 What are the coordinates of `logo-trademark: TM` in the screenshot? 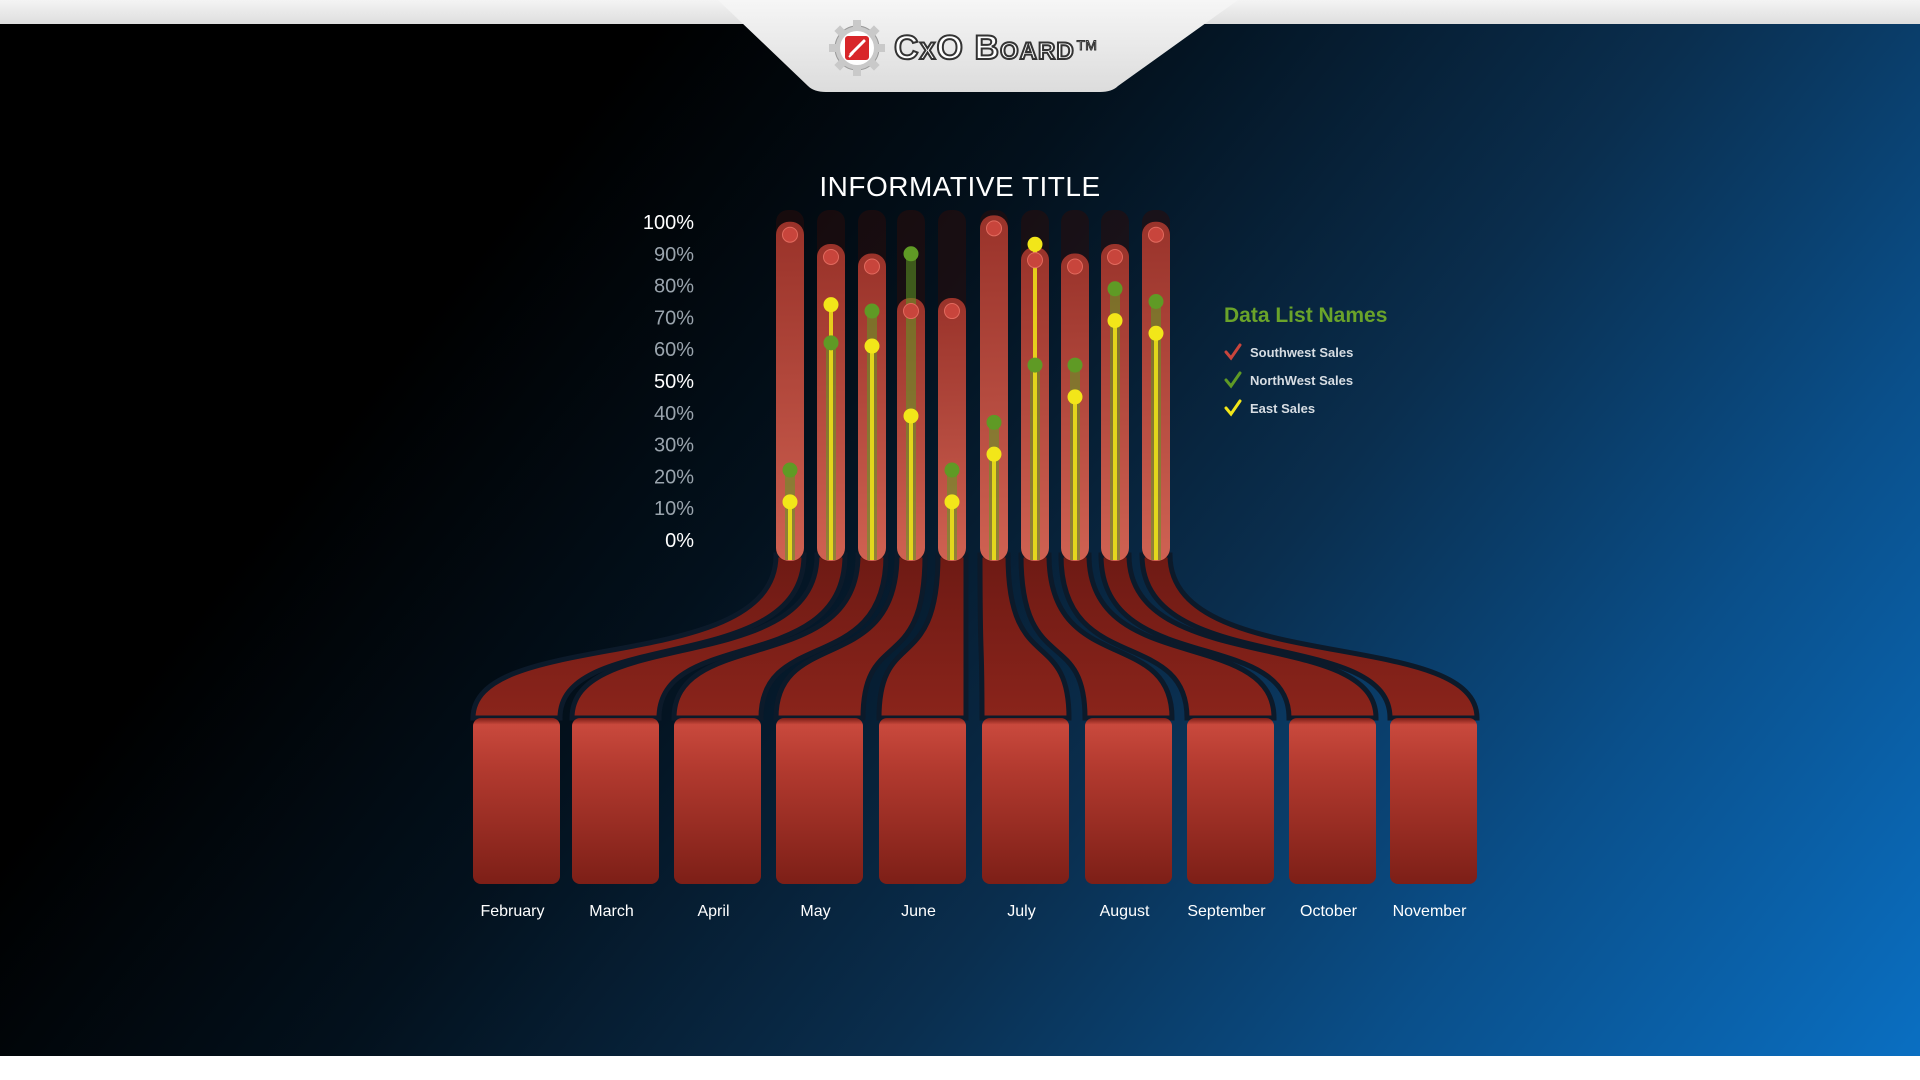 It's located at (1086, 45).